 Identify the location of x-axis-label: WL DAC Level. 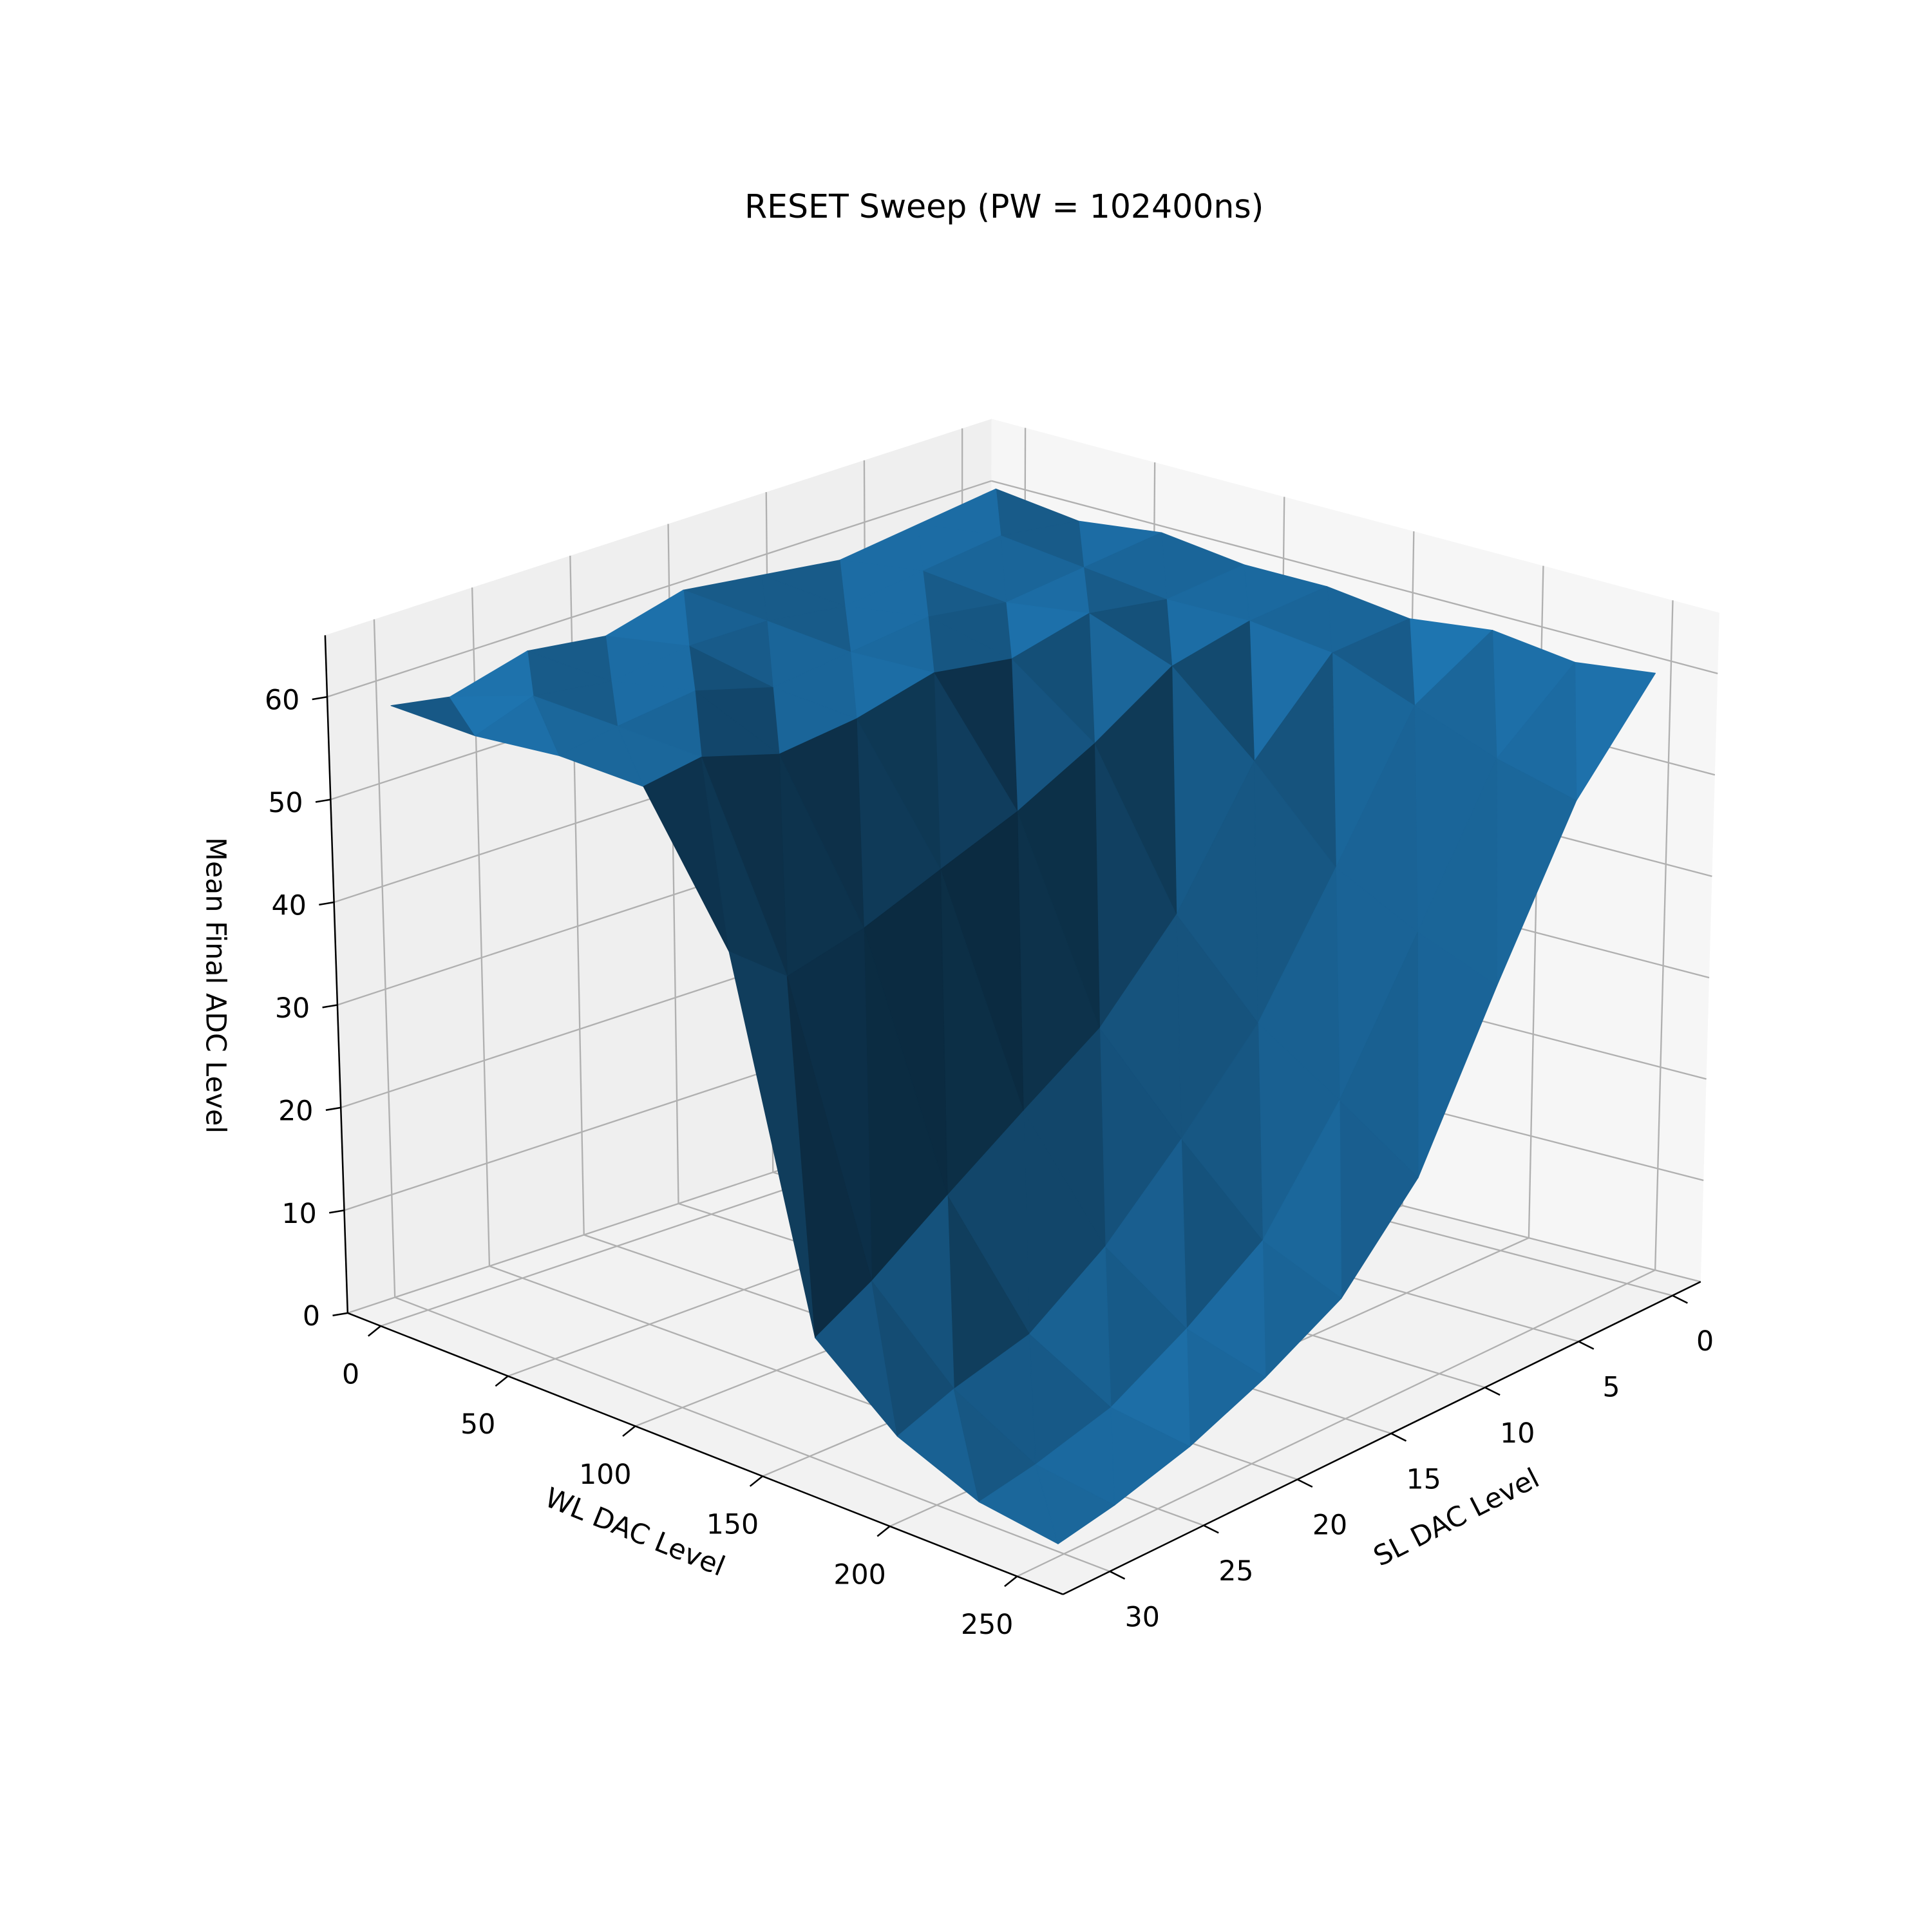
(635, 1533).